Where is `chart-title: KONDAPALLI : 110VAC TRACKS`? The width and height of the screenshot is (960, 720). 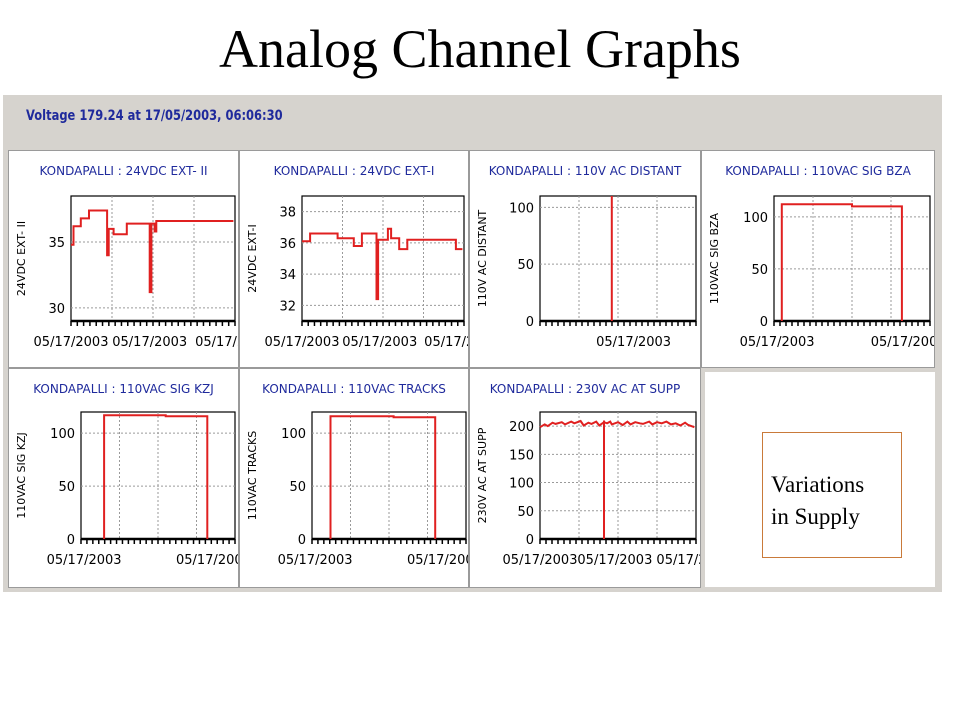
chart-title: KONDAPALLI : 110VAC TRACKS is located at coordinates (354, 389).